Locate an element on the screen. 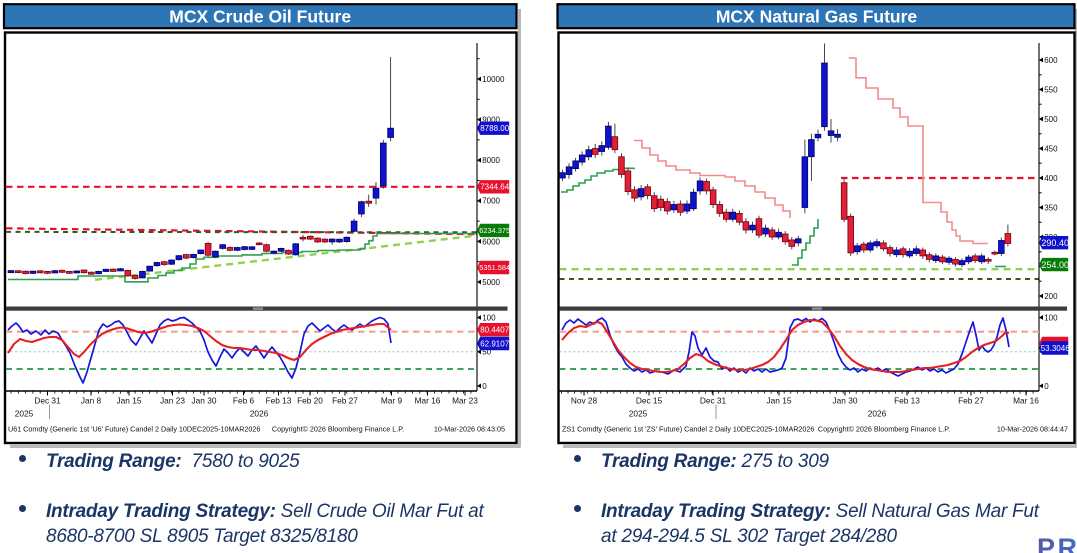 The image size is (1077, 553). svg-text: 80.4407 is located at coordinates (494, 330).